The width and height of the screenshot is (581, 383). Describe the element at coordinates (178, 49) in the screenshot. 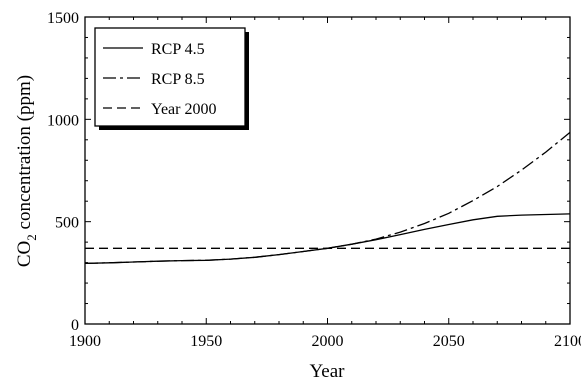

I see `legend-label-rcp-4-5: RCP 4.5` at that location.